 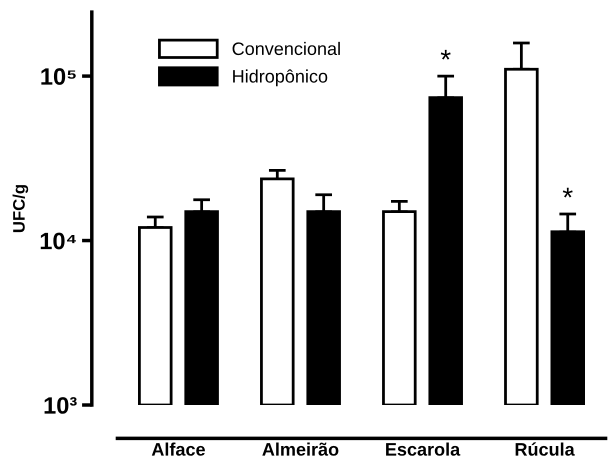 What do you see at coordinates (286, 49) in the screenshot?
I see `legend-label: Convencional` at bounding box center [286, 49].